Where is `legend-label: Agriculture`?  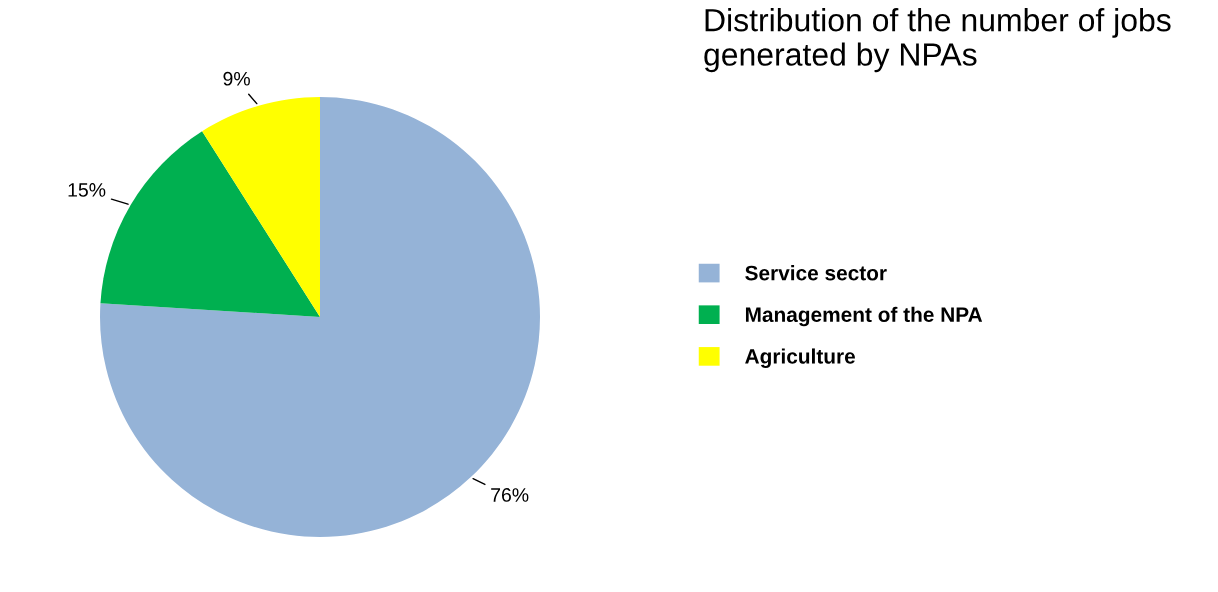 legend-label: Agriculture is located at coordinates (800, 358).